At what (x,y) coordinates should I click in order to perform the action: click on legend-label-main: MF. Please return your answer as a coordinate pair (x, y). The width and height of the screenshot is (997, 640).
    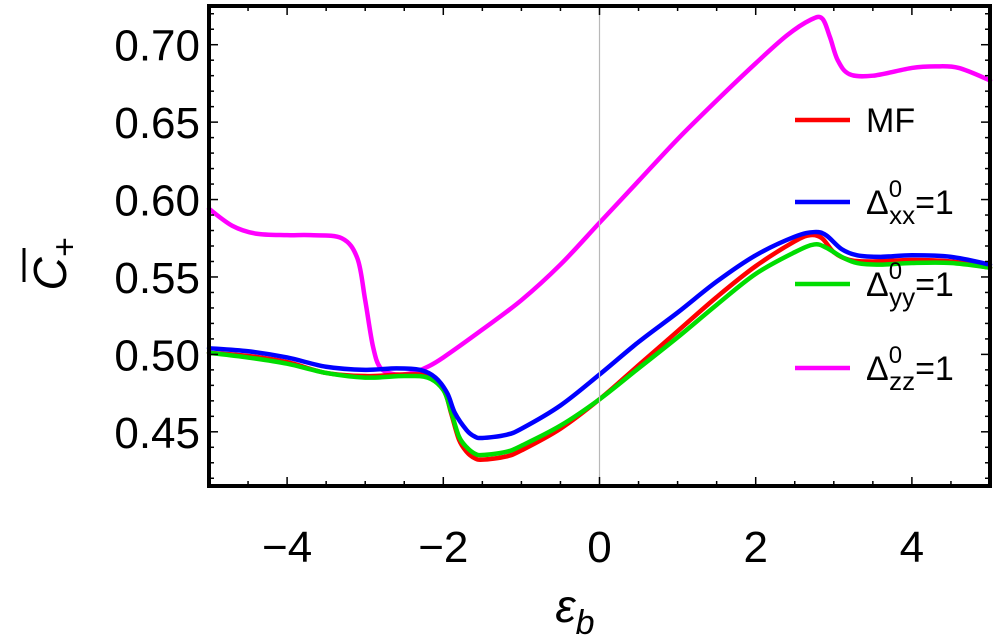
    Looking at the image, I should click on (890, 121).